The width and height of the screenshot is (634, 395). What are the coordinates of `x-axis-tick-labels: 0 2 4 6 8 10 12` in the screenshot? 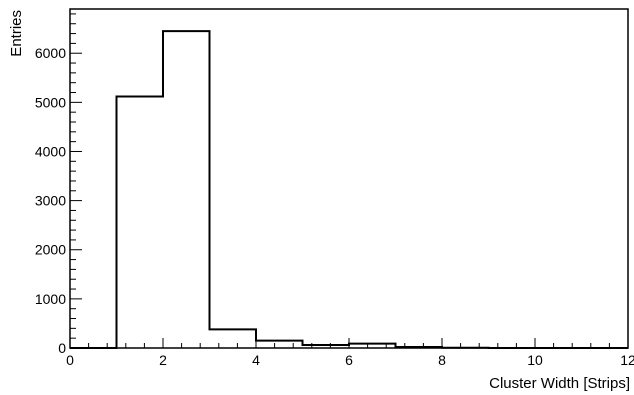 It's located at (350, 360).